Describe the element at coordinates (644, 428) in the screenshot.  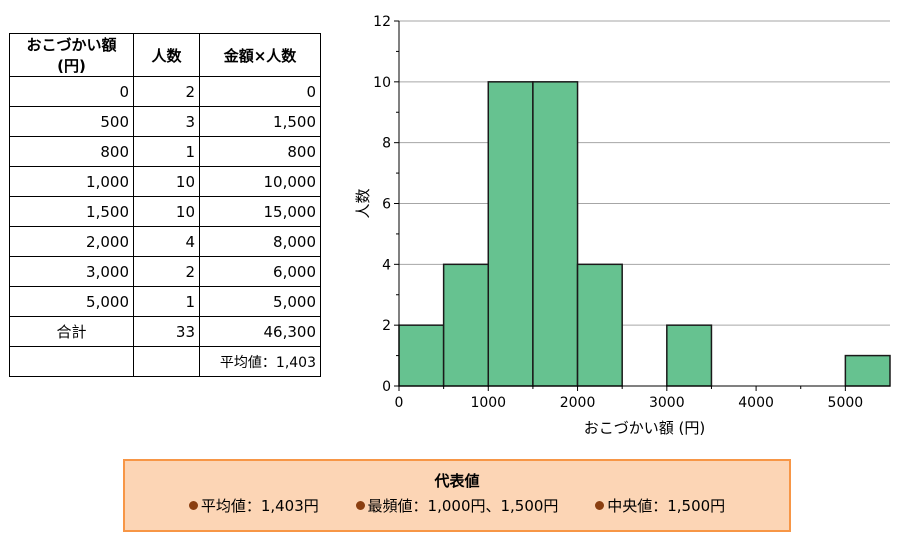
I see `x-axis-title: おこづかい額 (円)` at that location.